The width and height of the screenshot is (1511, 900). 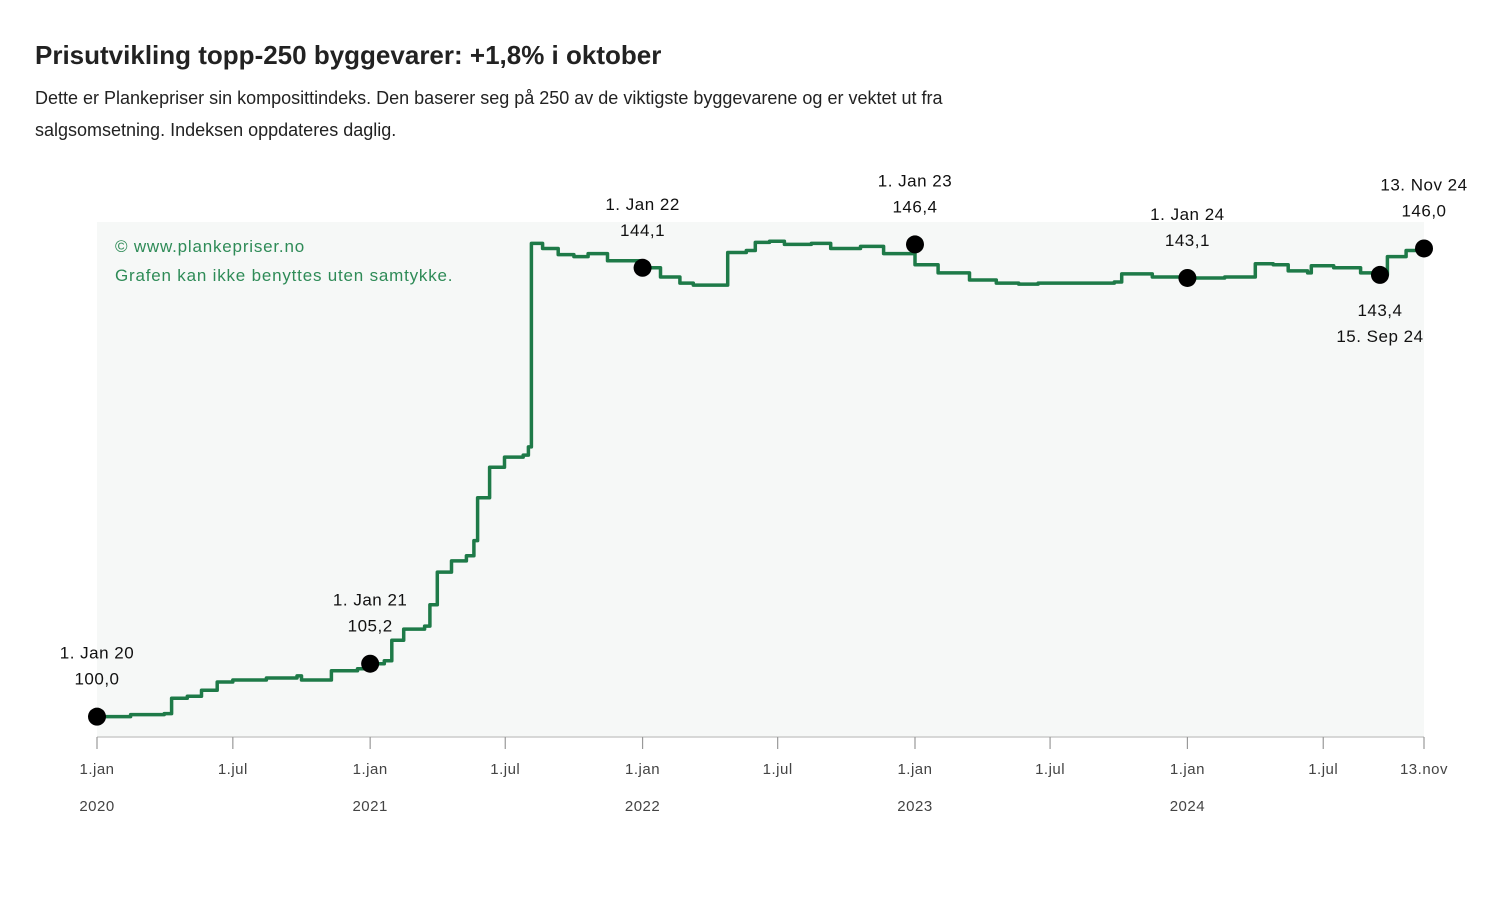 What do you see at coordinates (284, 275) in the screenshot?
I see `watermark-notice: Grafen kan ikke benyttes uten samtykke.` at bounding box center [284, 275].